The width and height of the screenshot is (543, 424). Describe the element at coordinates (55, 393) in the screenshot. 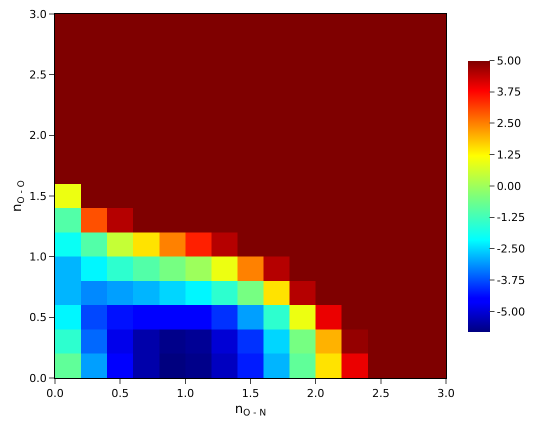

I see `x-tick-label: 0.0` at that location.